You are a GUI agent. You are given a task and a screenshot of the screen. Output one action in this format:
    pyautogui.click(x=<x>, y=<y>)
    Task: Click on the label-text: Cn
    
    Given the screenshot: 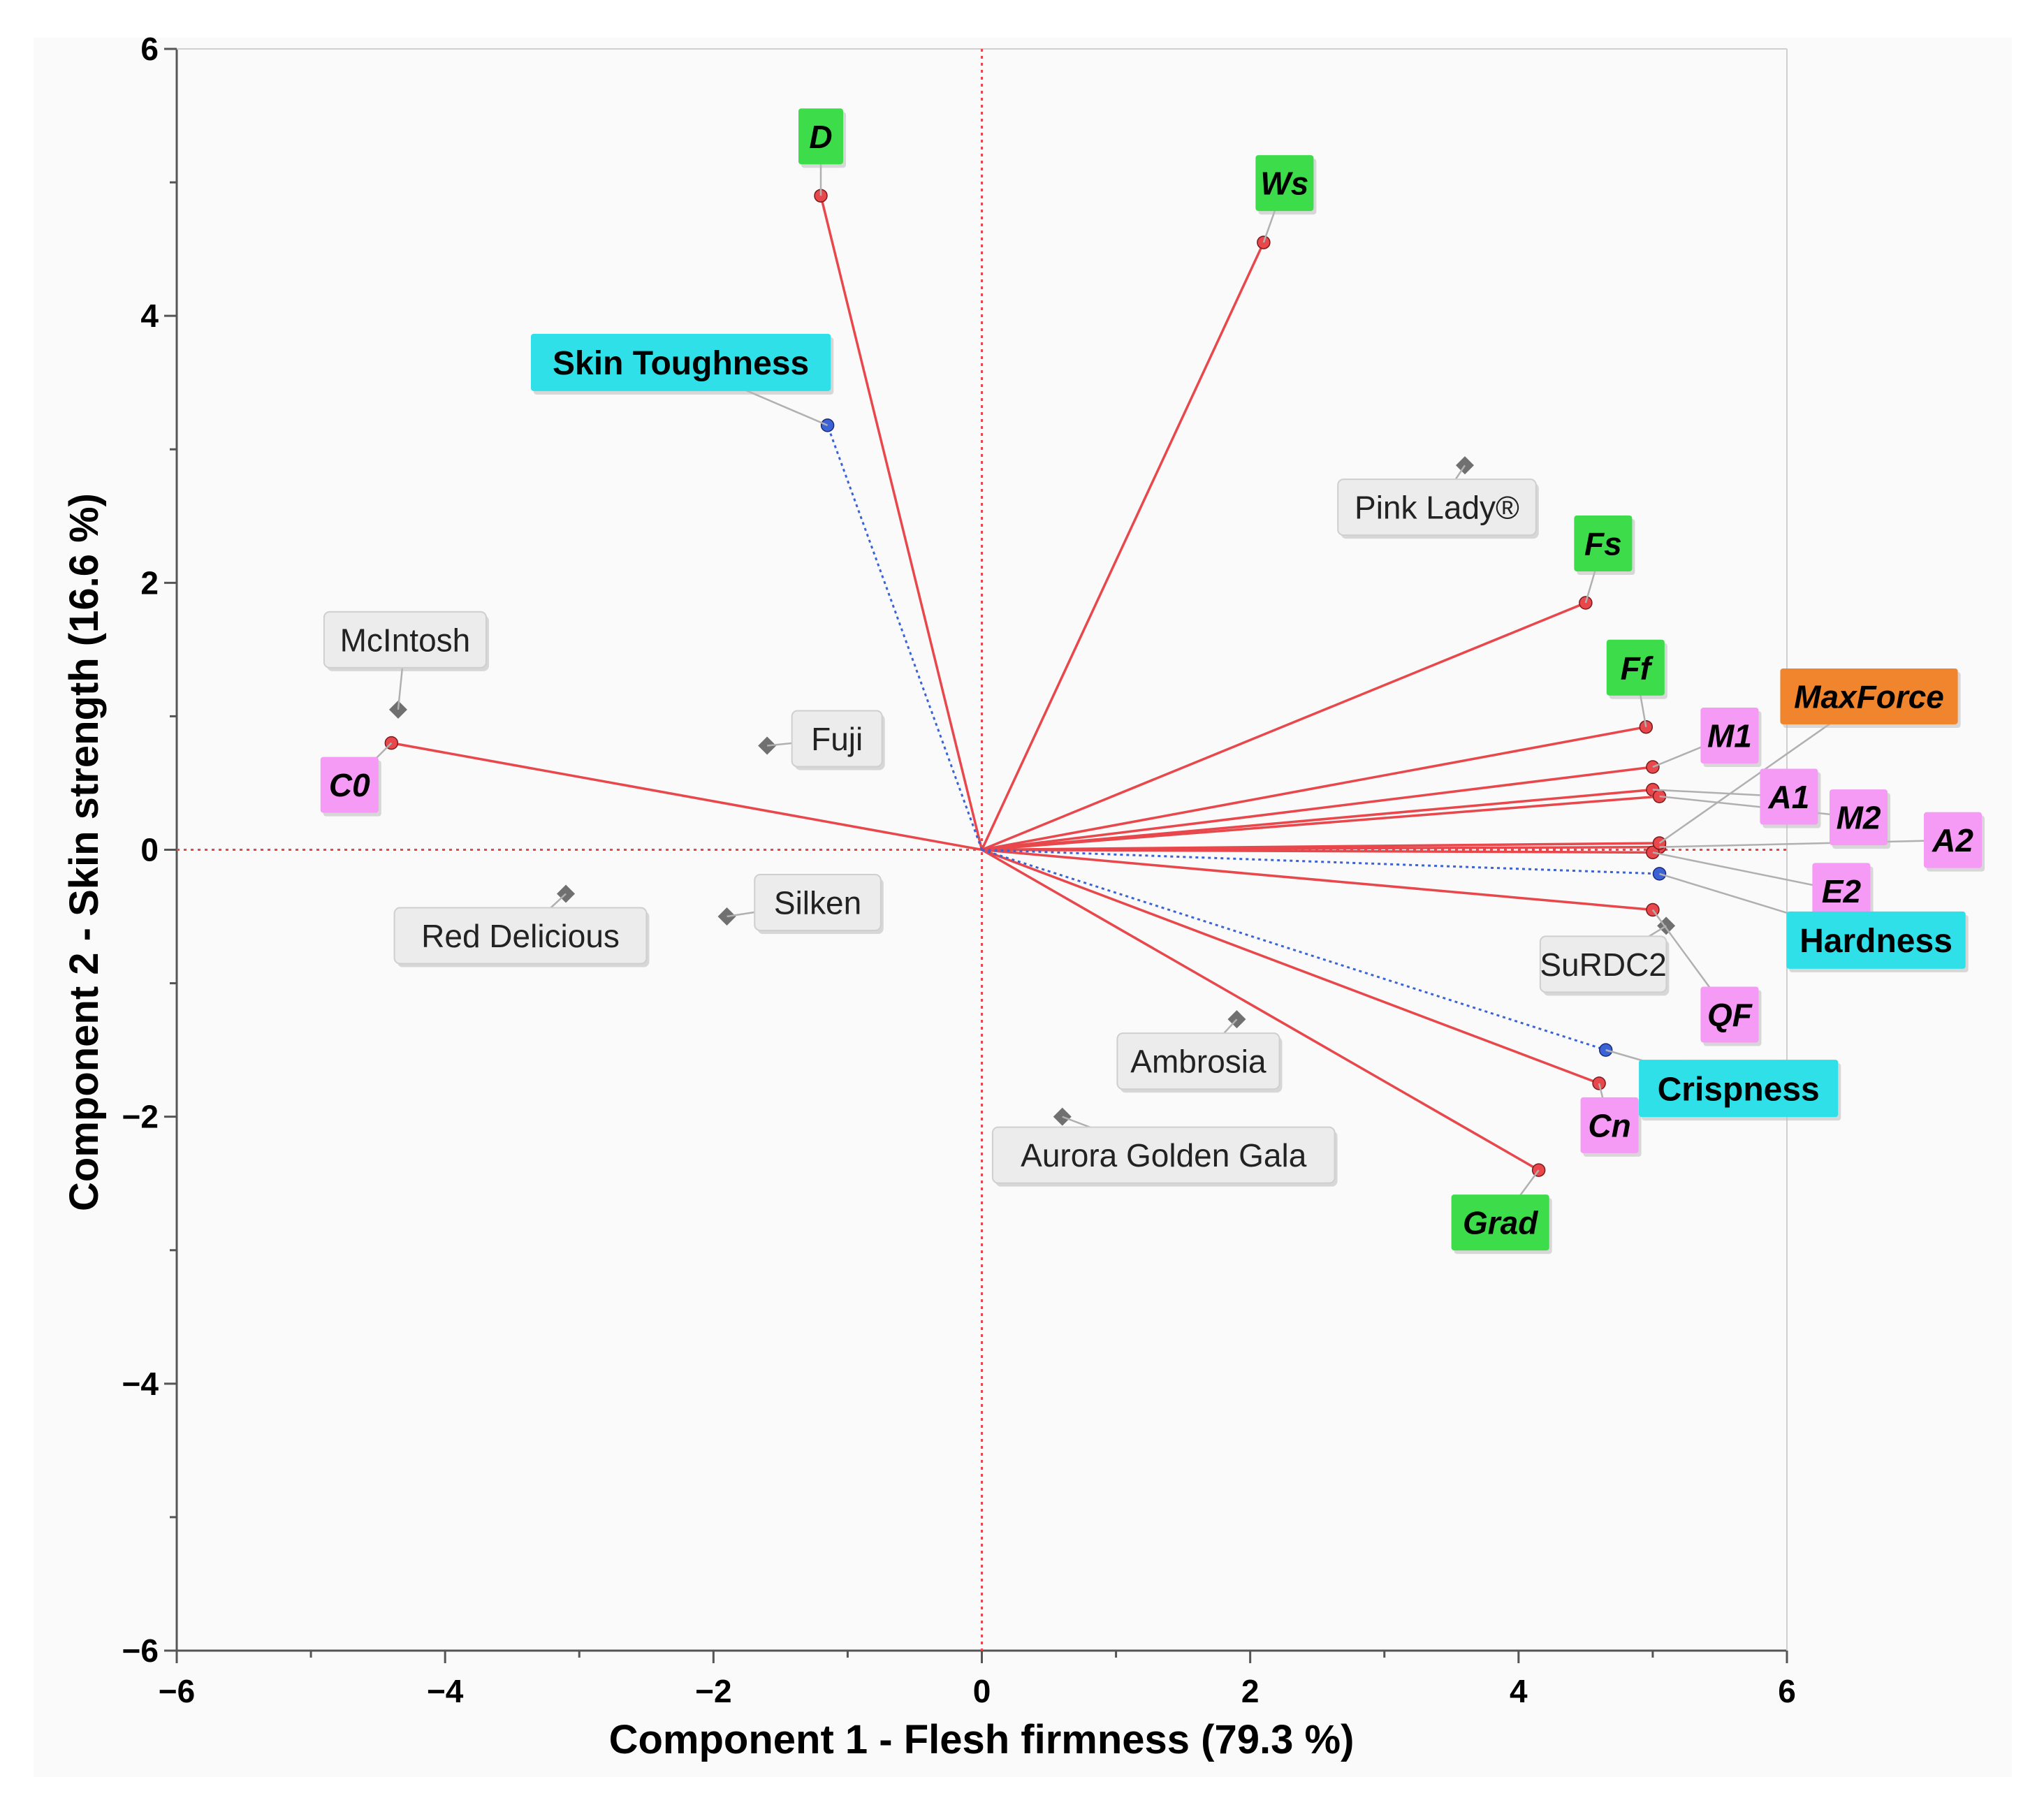 What is the action you would take?
    pyautogui.click(x=1609, y=1125)
    